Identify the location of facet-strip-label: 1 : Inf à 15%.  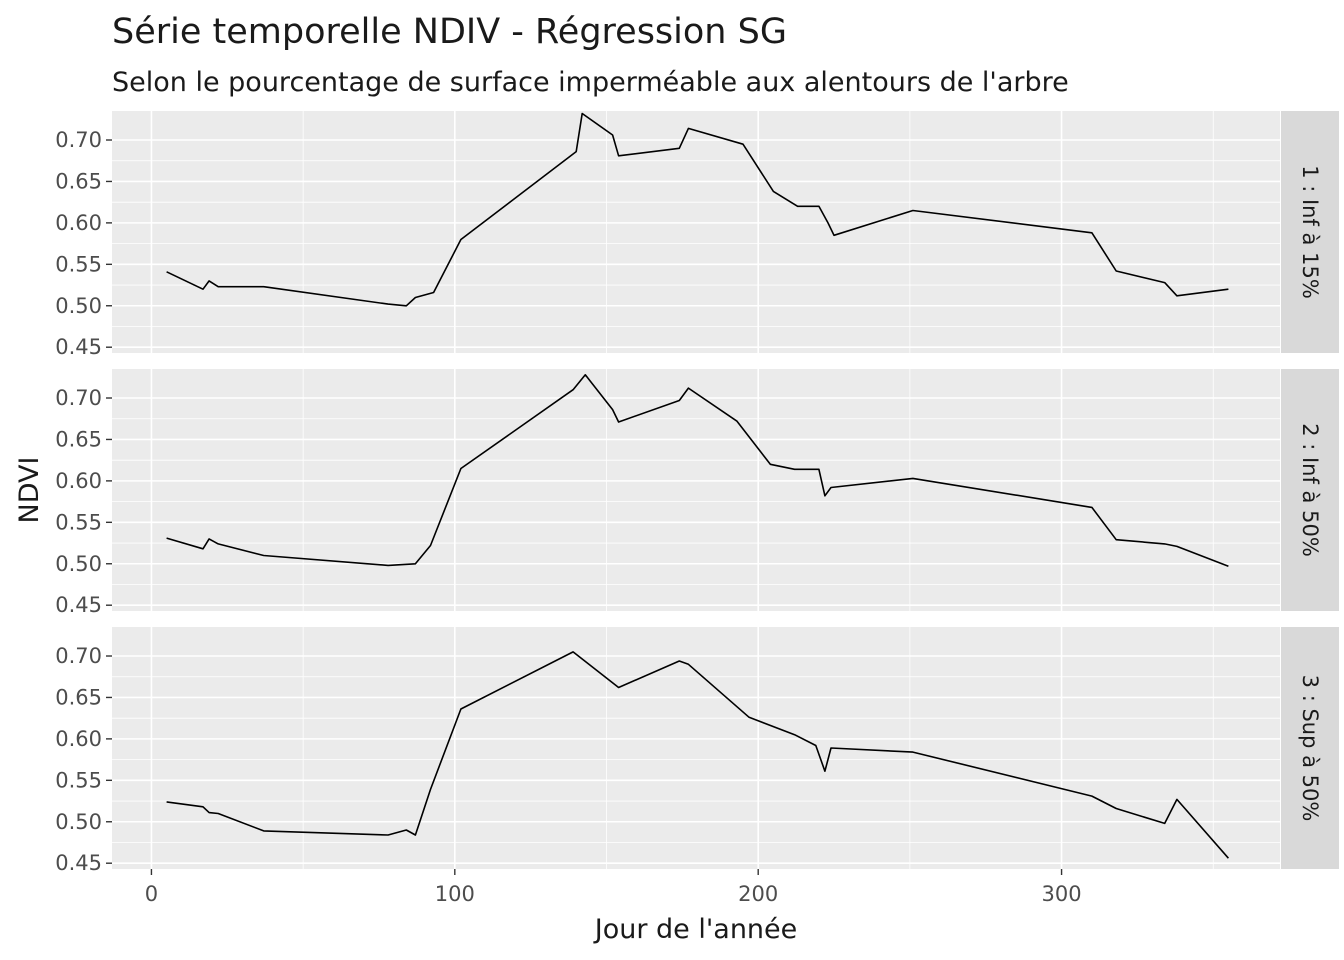
(1310, 232).